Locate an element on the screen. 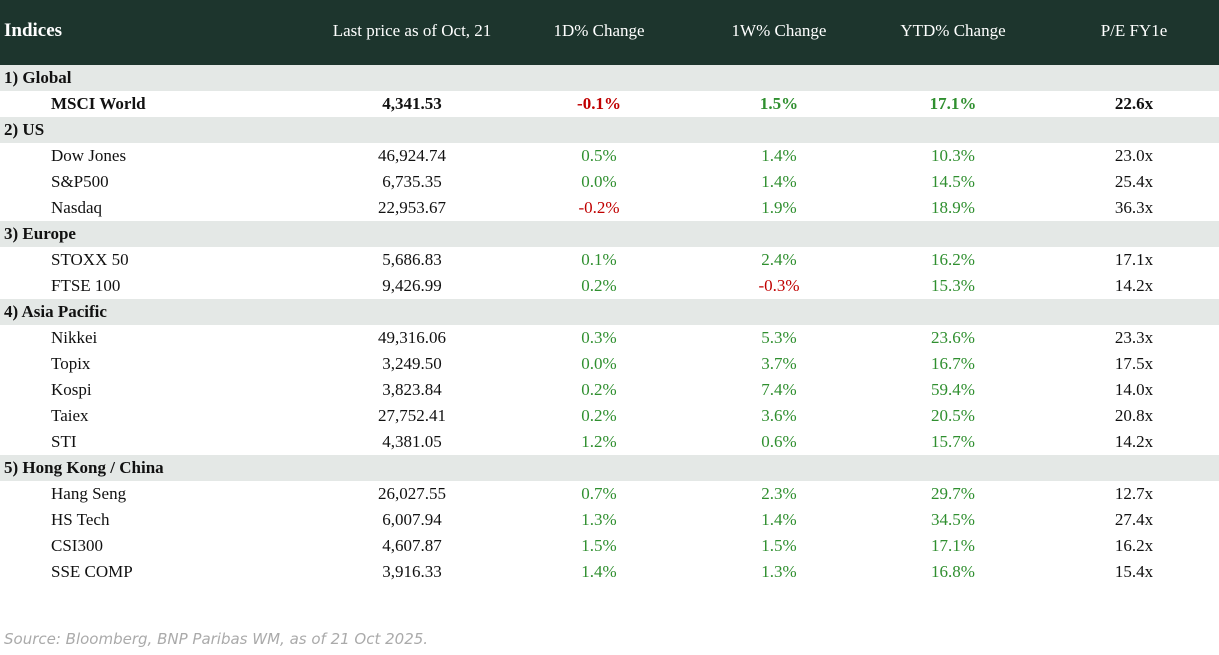 This screenshot has width=1219, height=655. table-cell: 0.6% is located at coordinates (779, 441).